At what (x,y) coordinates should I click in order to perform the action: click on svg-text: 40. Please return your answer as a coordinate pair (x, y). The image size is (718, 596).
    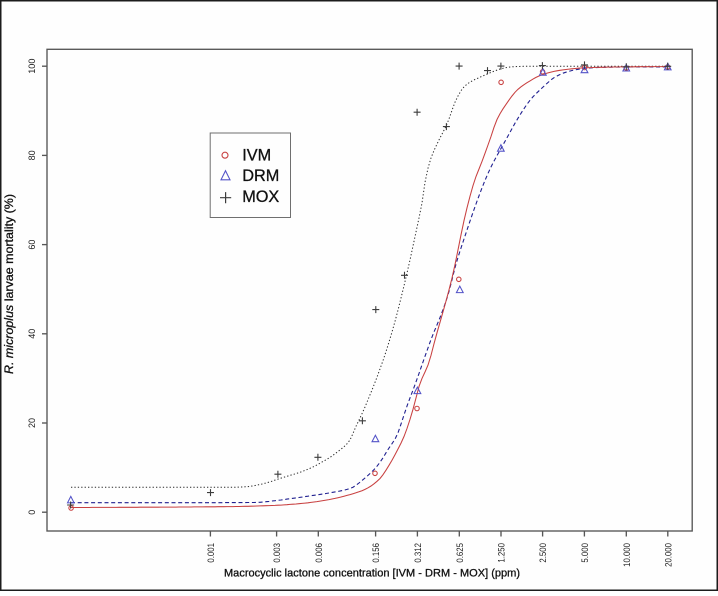
    Looking at the image, I should click on (32, 334).